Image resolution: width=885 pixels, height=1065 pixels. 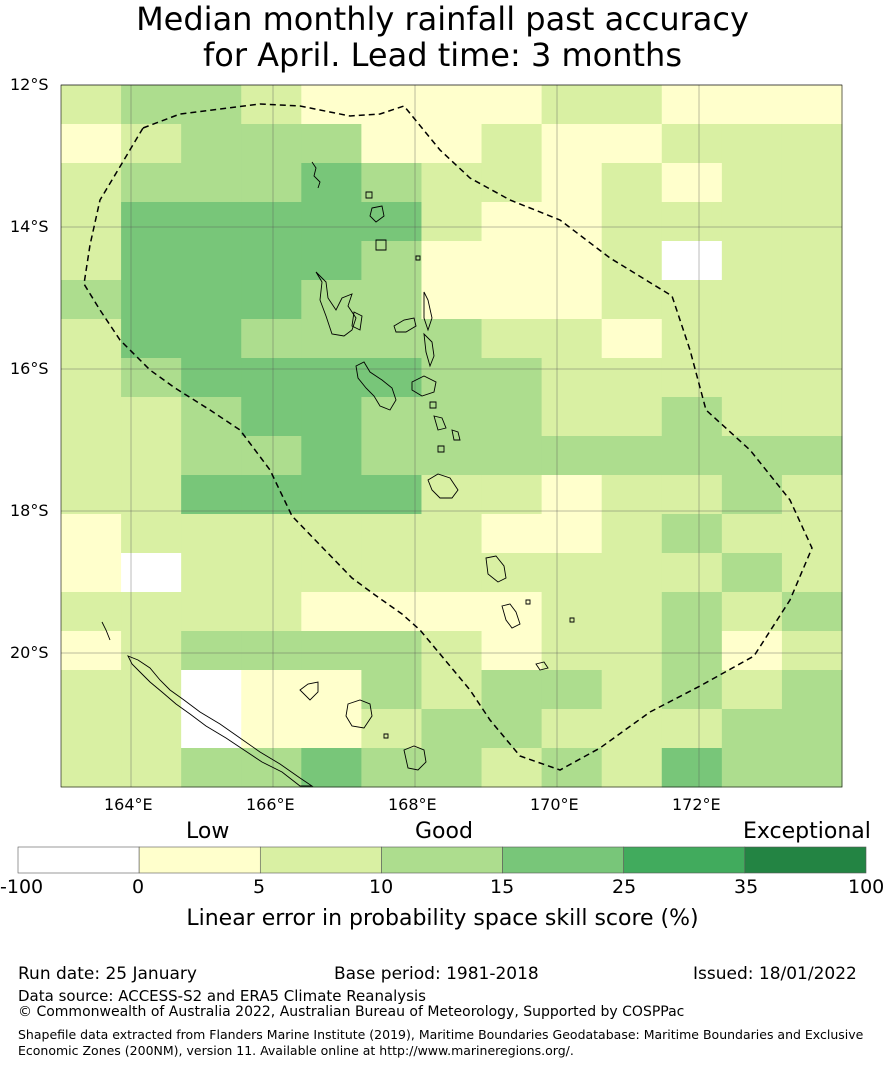 I want to click on aneityum-island, so click(x=542, y=666).